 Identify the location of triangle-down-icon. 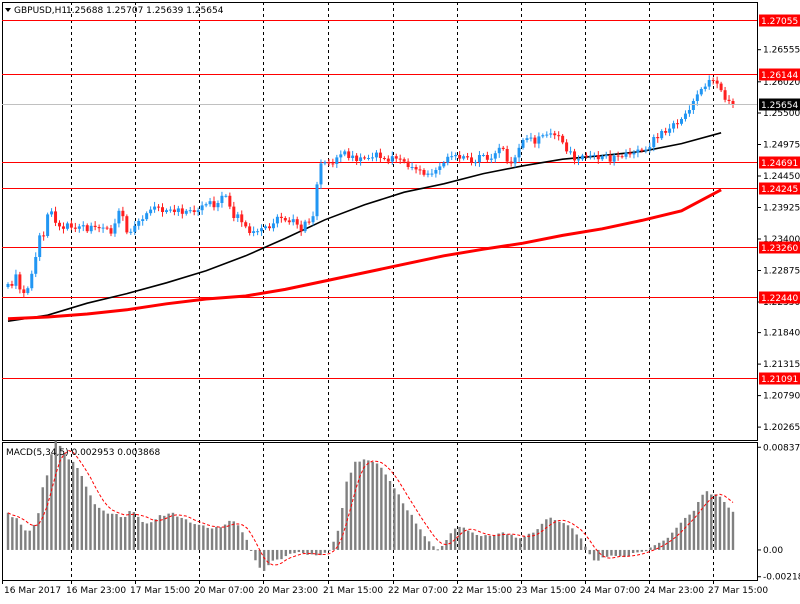
(8, 10).